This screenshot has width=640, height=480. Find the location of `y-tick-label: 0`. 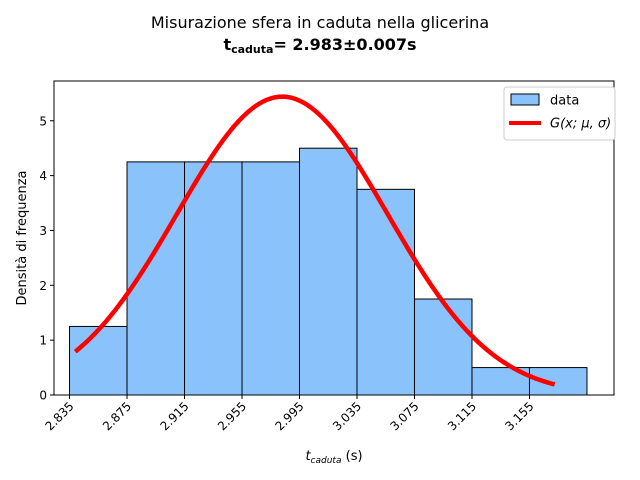

y-tick-label: 0 is located at coordinates (43, 396).